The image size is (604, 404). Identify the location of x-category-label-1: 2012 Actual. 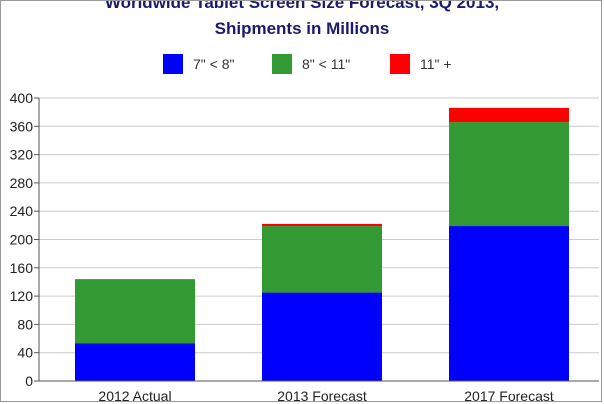
(134, 395).